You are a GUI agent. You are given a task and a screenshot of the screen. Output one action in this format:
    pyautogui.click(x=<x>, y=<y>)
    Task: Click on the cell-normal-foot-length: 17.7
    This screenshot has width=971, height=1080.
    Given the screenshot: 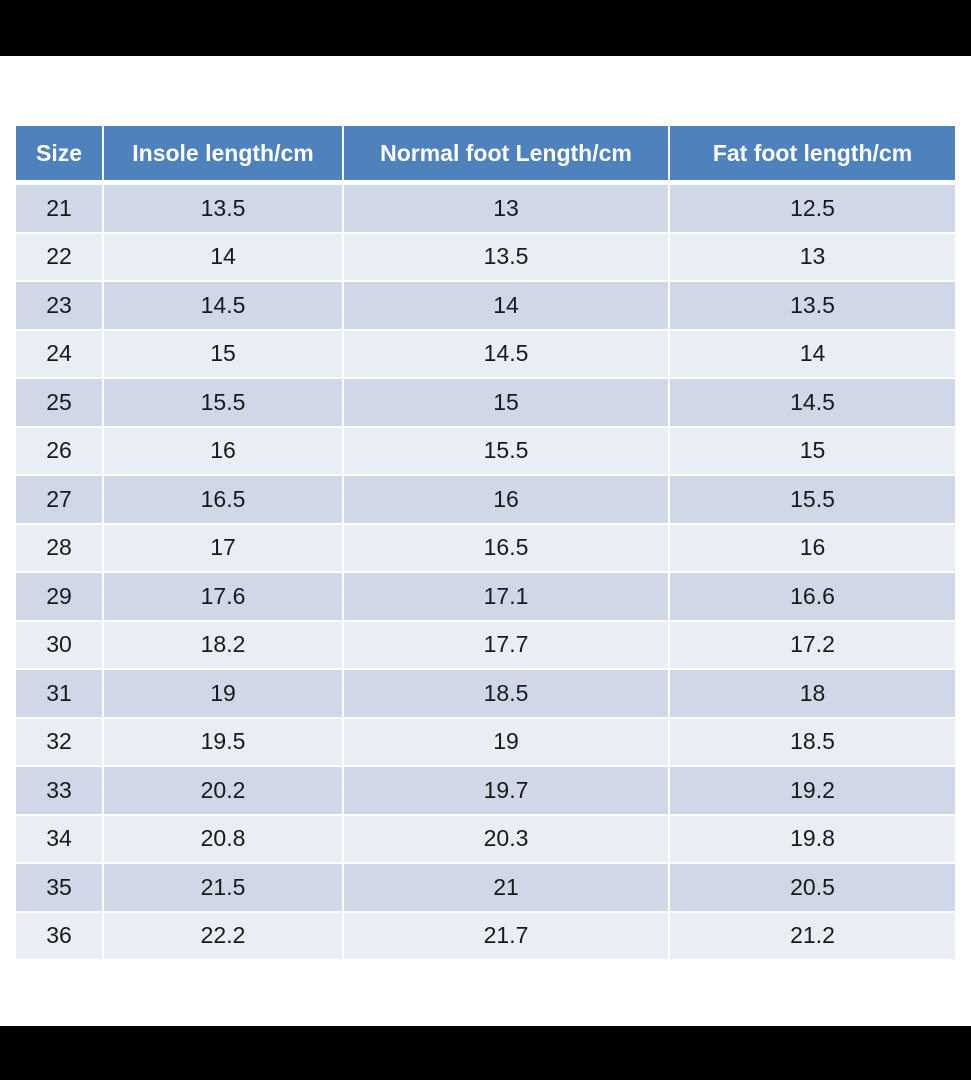 What is the action you would take?
    pyautogui.click(x=505, y=643)
    